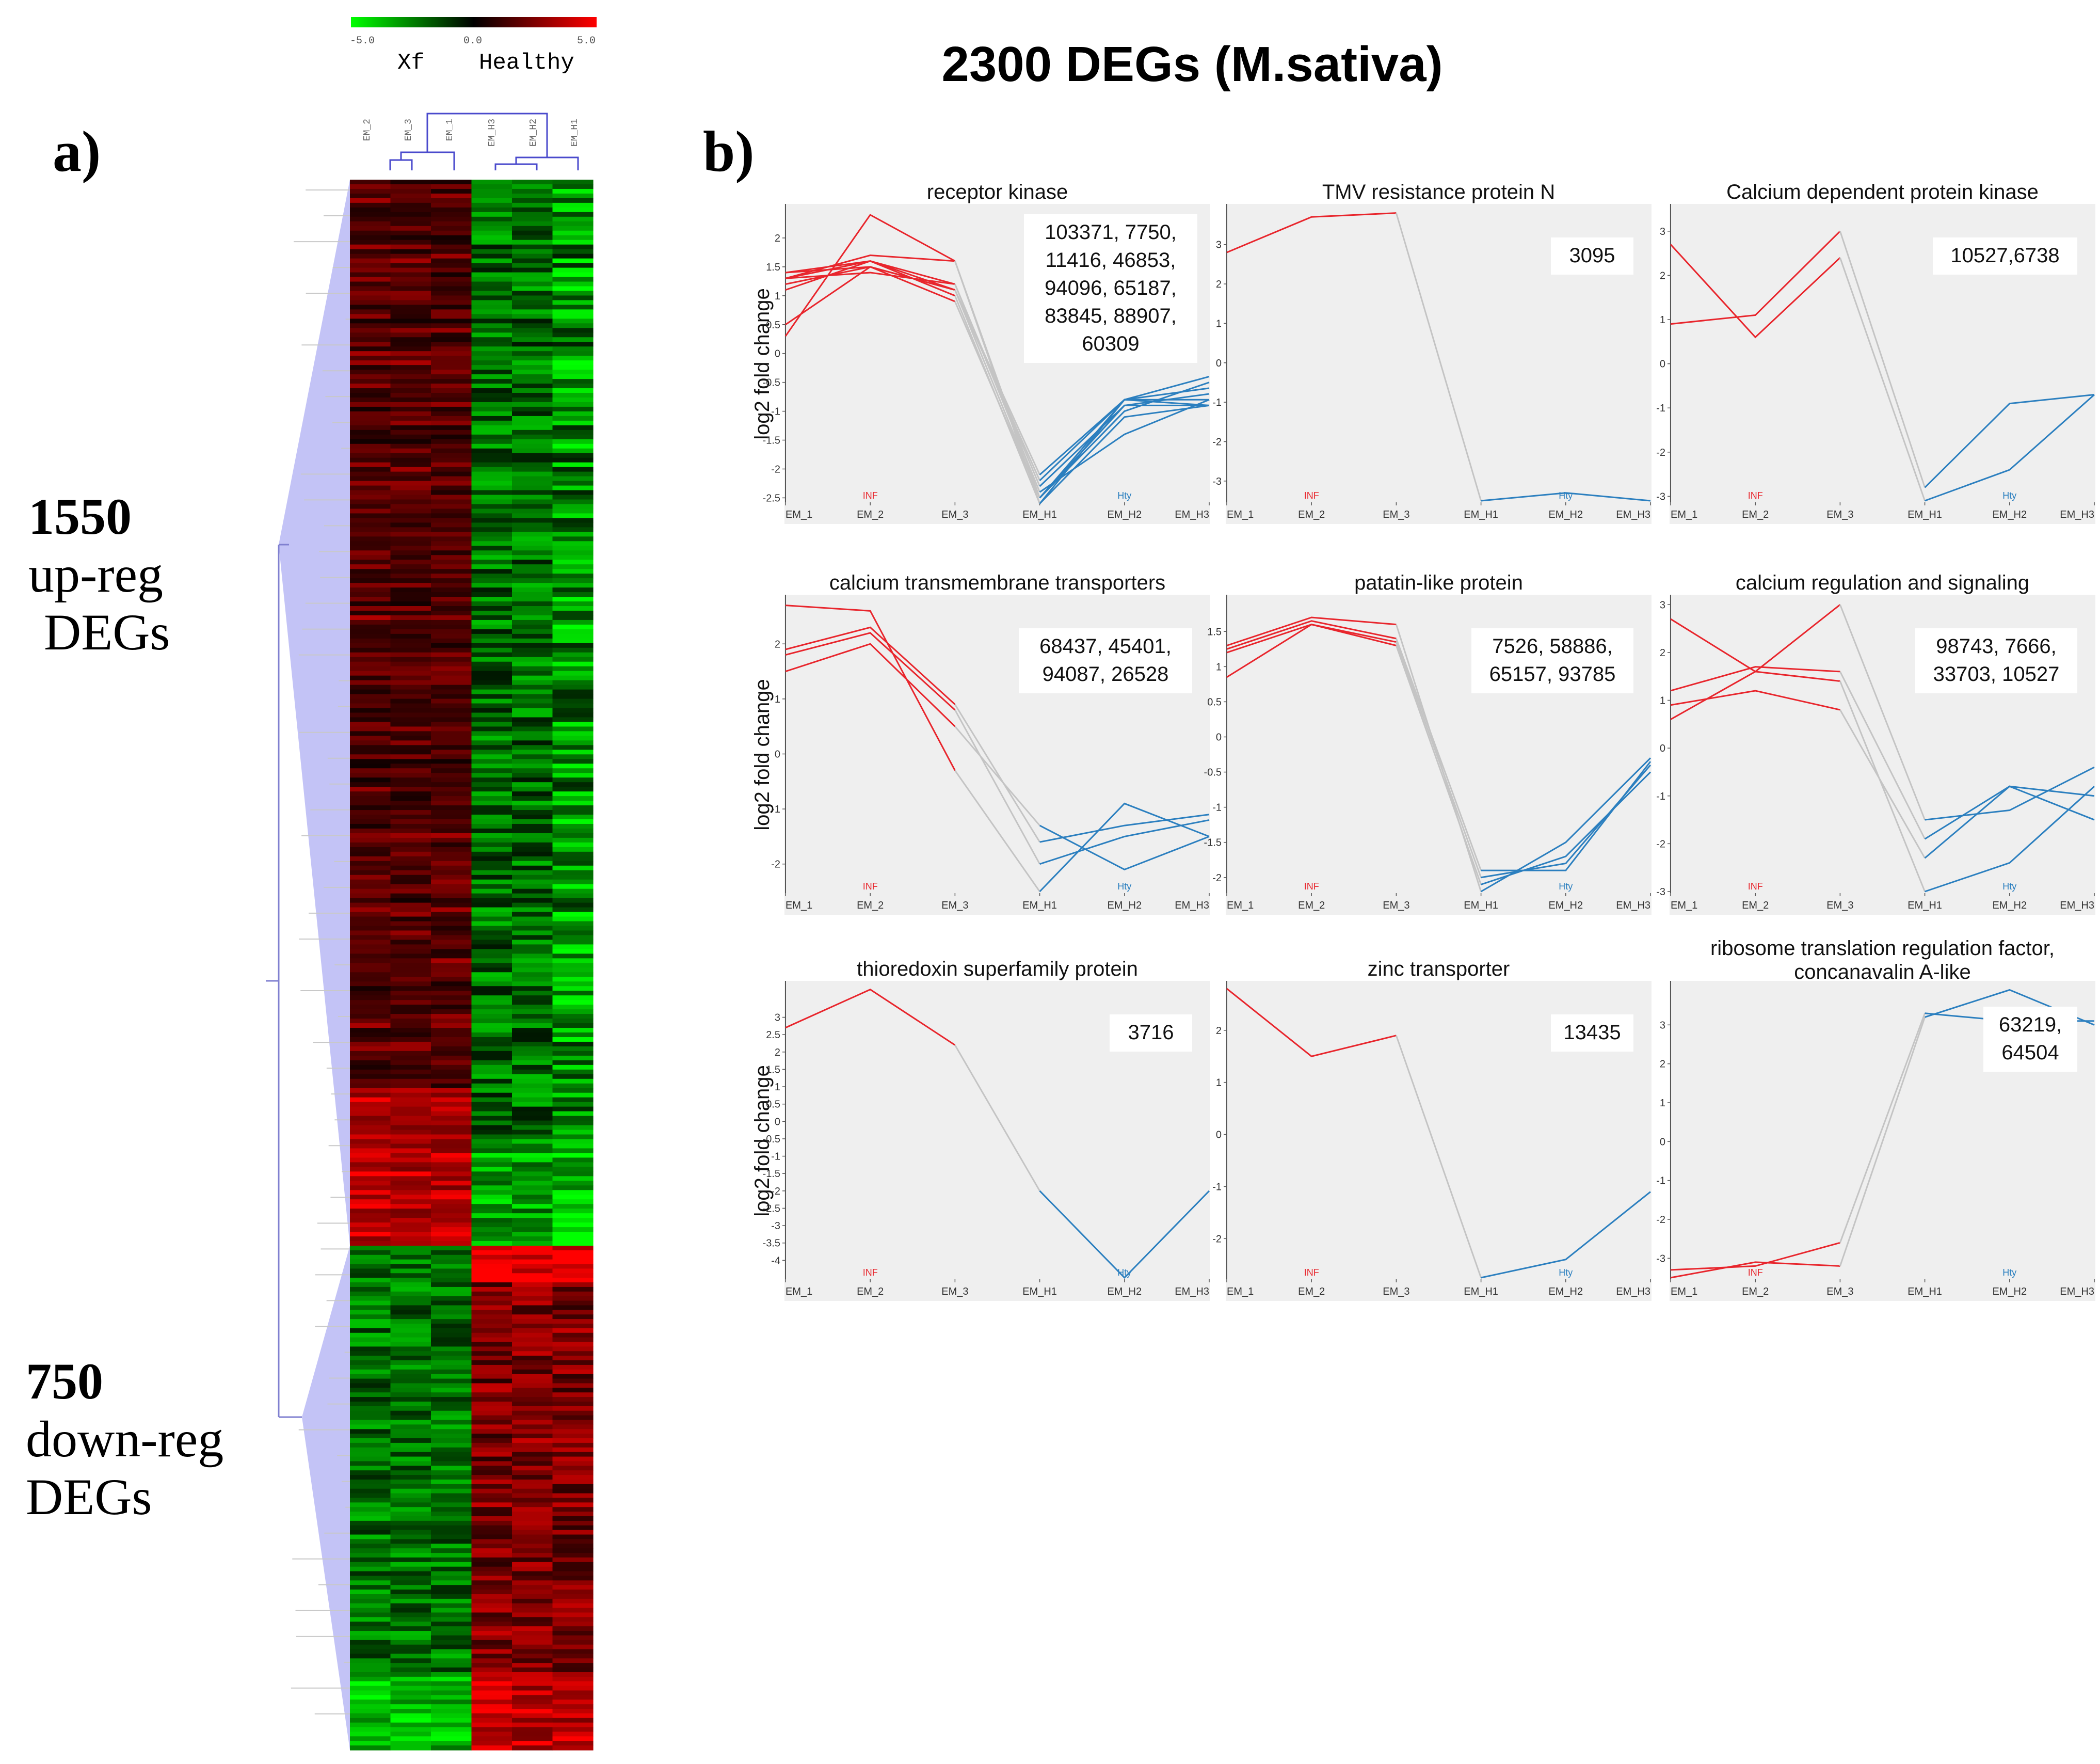  What do you see at coordinates (526, 63) in the screenshot?
I see `group-healthy-label: Healthy` at bounding box center [526, 63].